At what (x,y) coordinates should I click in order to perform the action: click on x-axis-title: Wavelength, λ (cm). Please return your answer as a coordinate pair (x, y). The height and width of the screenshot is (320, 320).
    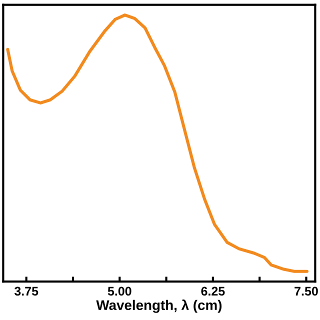
    Looking at the image, I should click on (159, 306).